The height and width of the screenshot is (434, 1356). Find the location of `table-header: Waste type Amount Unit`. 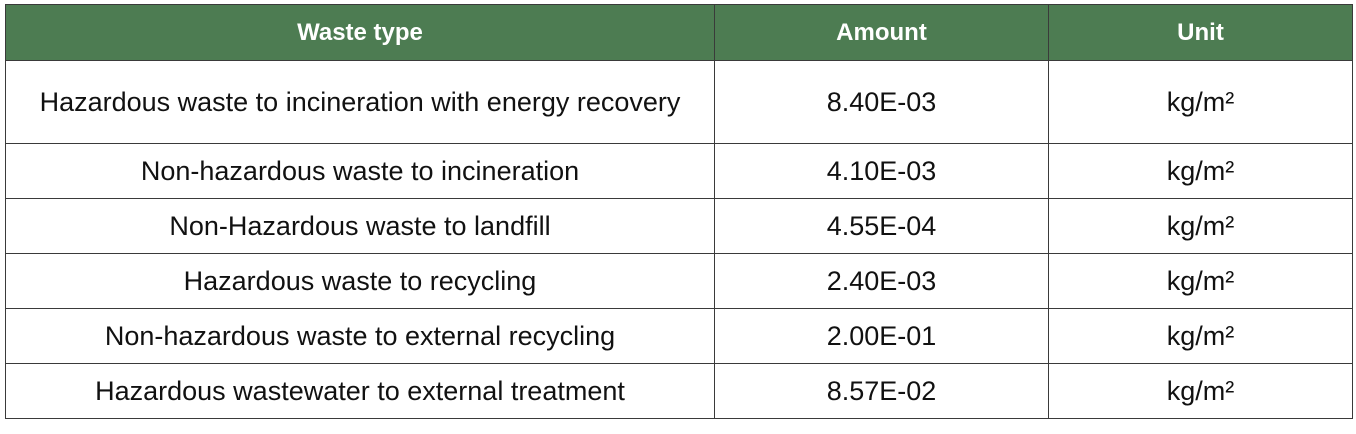

table-header: Waste type Amount Unit is located at coordinates (679, 32).